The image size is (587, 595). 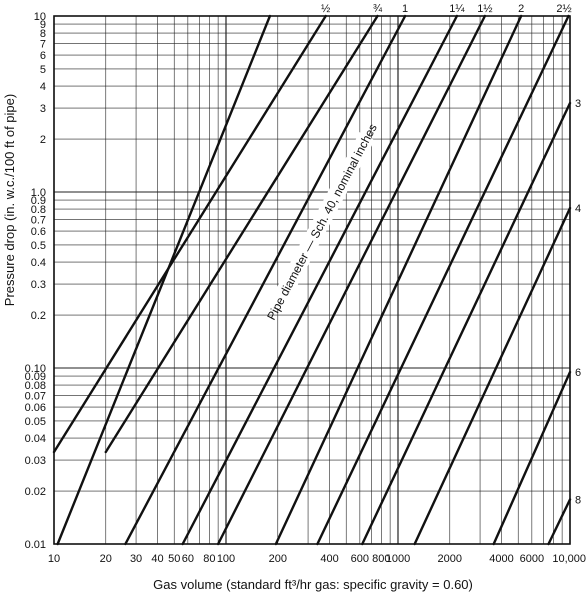 I want to click on y-tick-label: 0.10, so click(x=35, y=369).